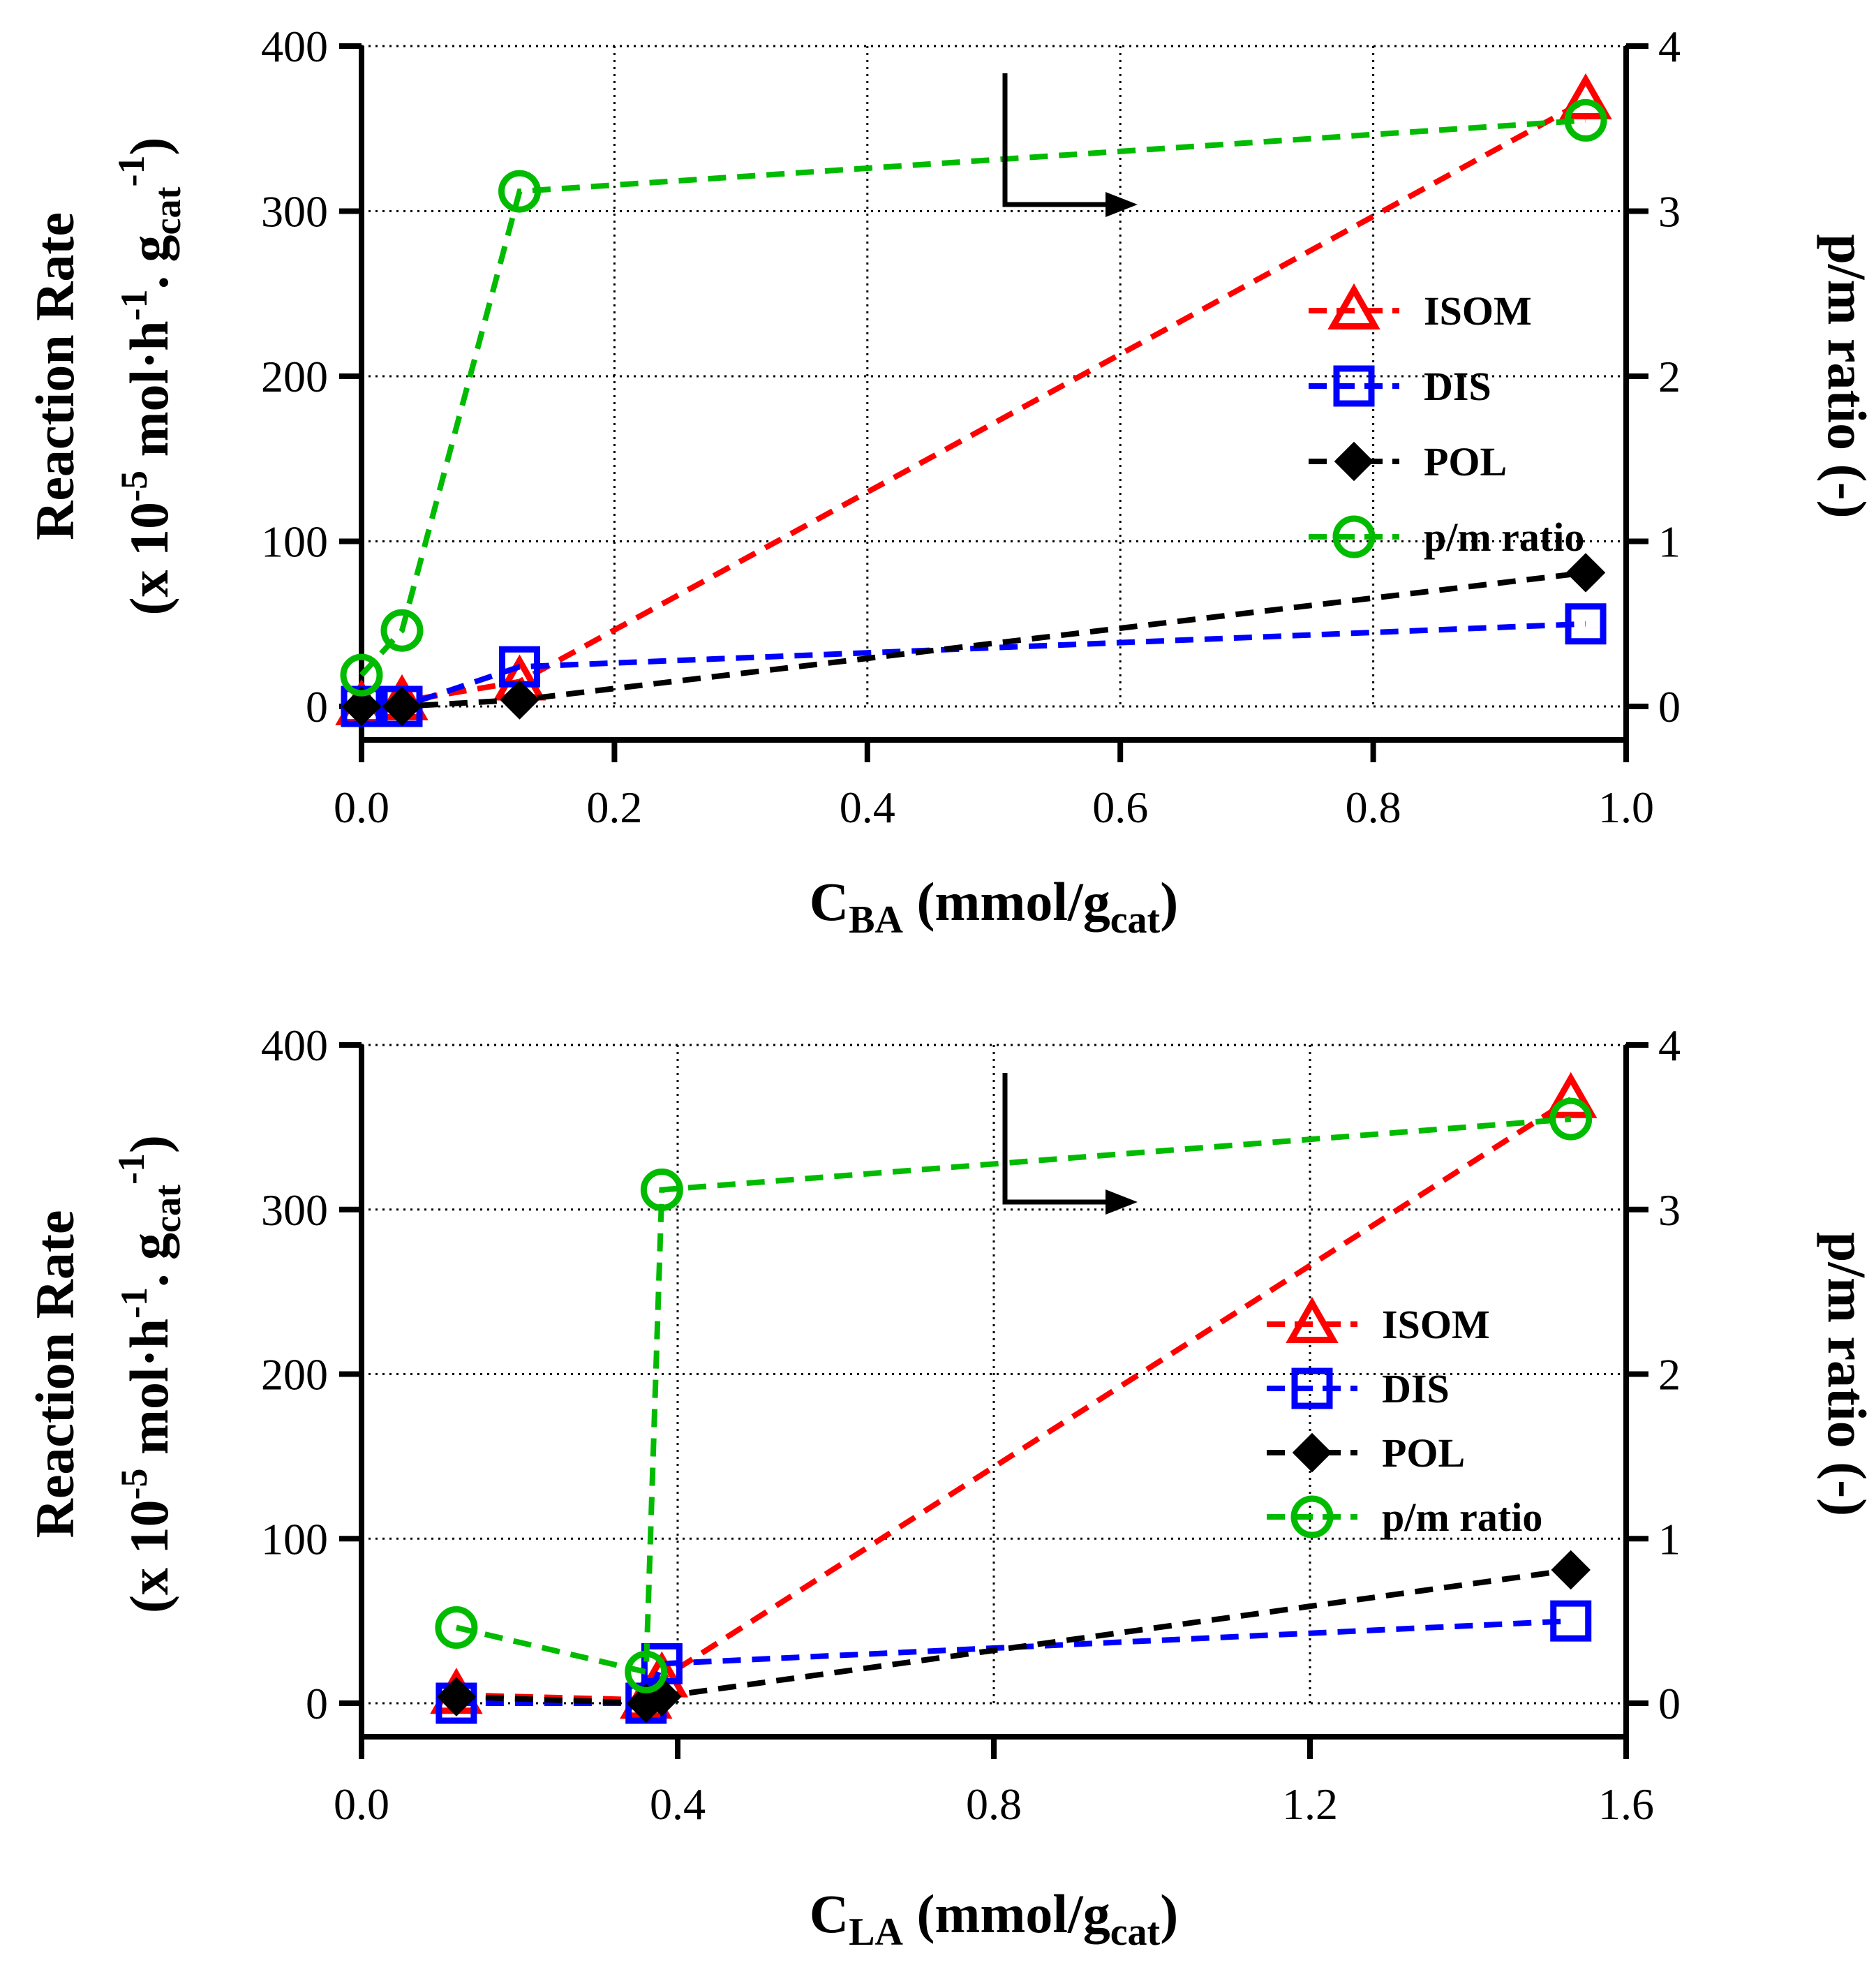 This screenshot has height=1965, width=1876. What do you see at coordinates (149, 147) in the screenshot?
I see `chart-1-y-title-part-d: )` at bounding box center [149, 147].